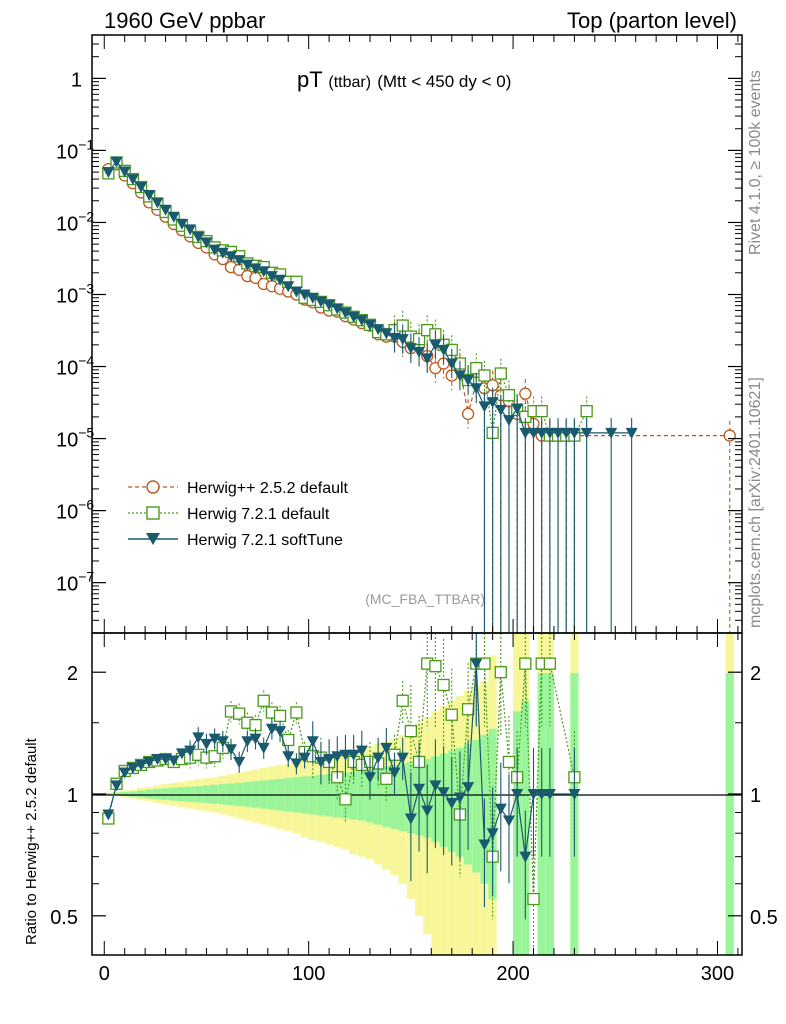 Image resolution: width=786 pixels, height=1024 pixels. I want to click on y-tick-exponent: −7, so click(86, 577).